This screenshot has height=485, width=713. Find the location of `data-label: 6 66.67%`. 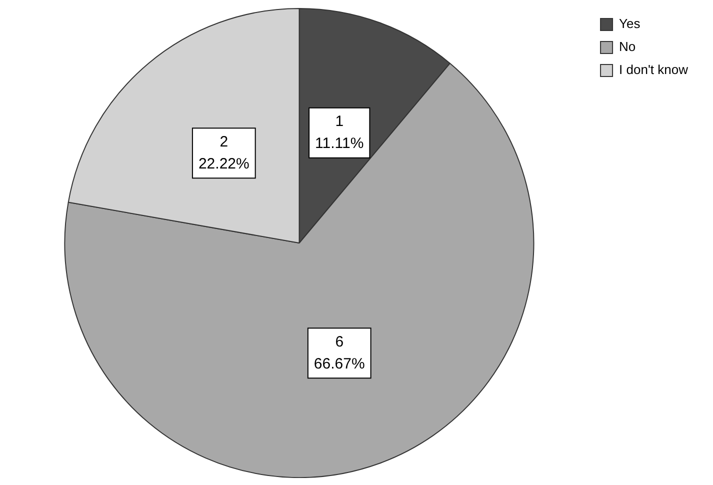

data-label: 6 66.67% is located at coordinates (339, 352).